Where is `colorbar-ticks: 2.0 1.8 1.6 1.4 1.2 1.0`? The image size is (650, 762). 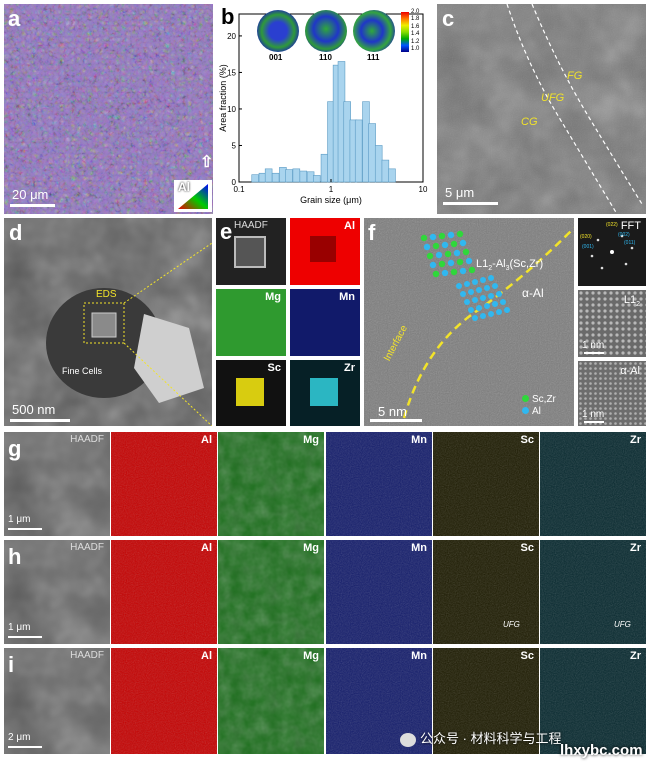 colorbar-ticks: 2.0 1.8 1.6 1.4 1.2 1.0 is located at coordinates (415, 31).